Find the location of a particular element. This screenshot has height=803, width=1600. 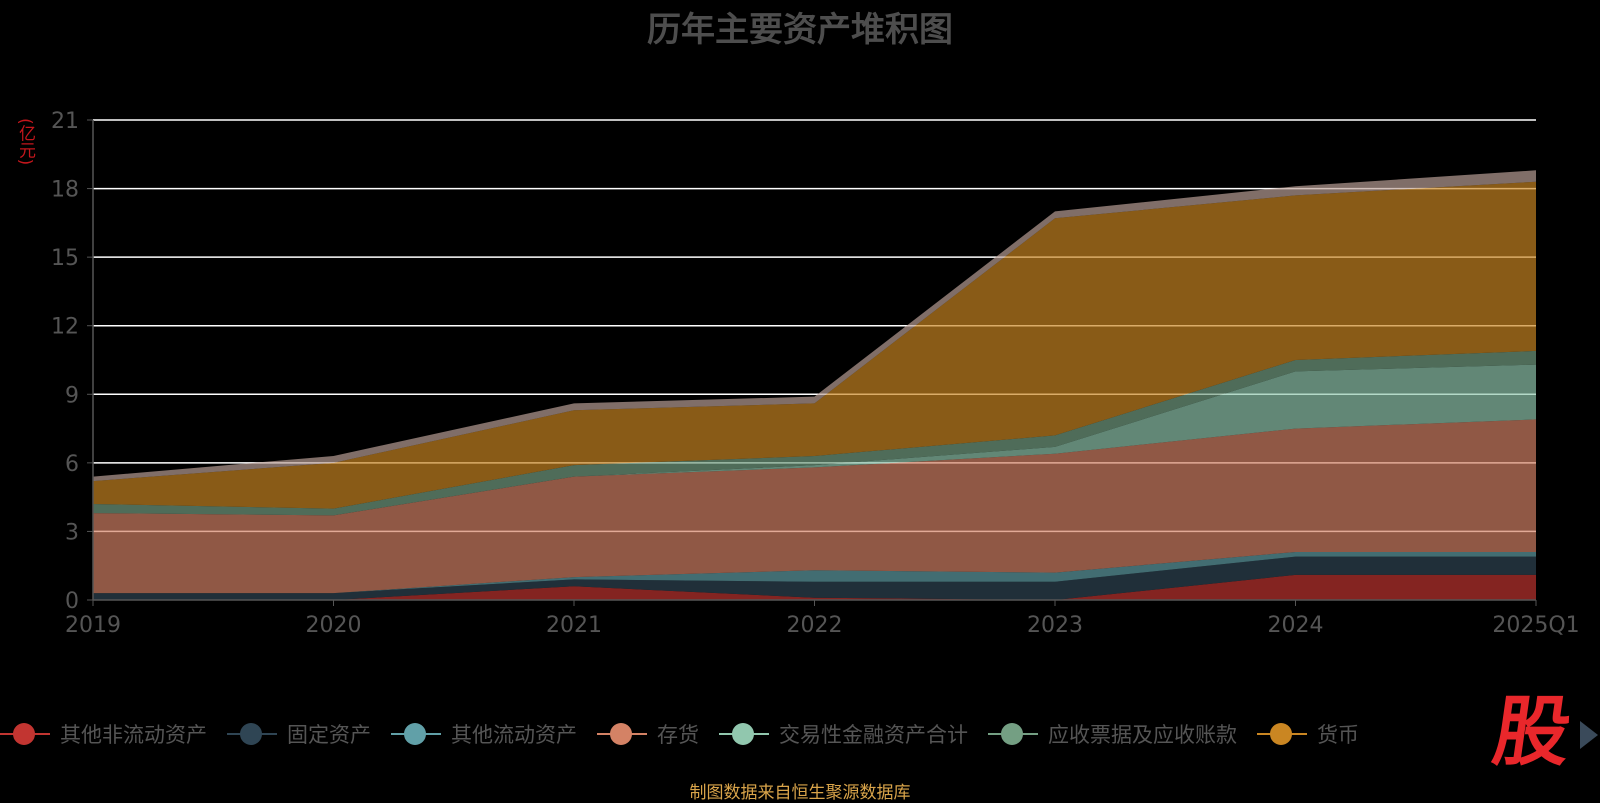

legend-item: 存货 is located at coordinates (648, 734).